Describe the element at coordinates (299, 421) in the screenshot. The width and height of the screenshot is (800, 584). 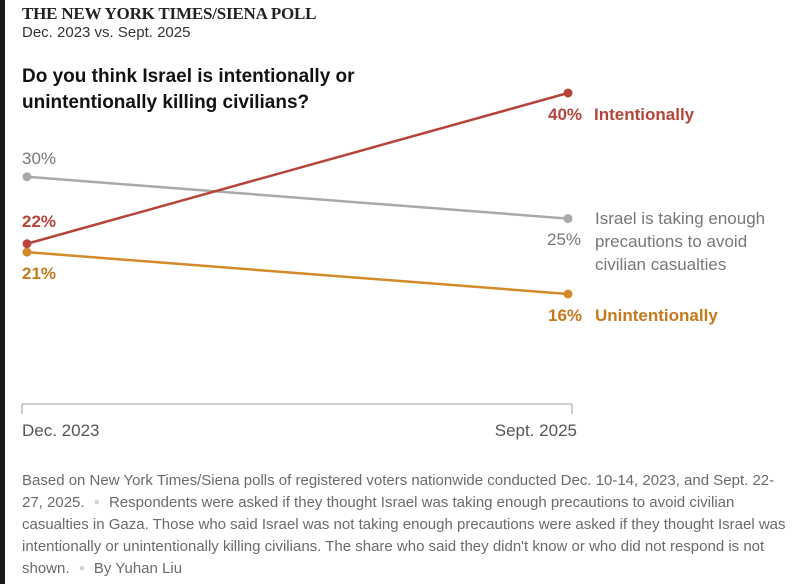
I see `x-axis: Dec. 2023 Sept. 2025` at that location.